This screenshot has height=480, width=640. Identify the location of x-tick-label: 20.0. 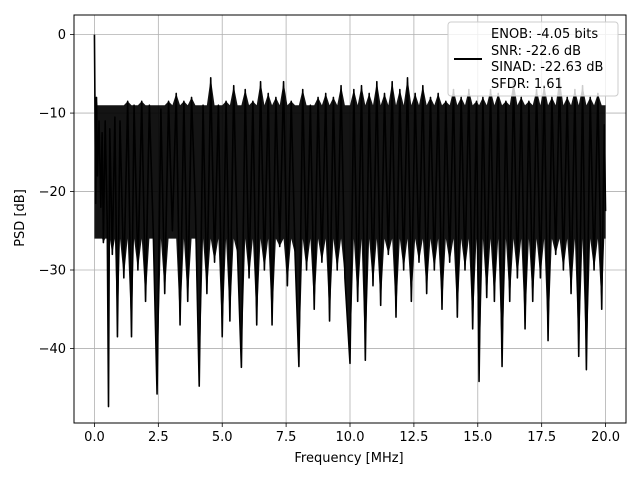
(605, 437).